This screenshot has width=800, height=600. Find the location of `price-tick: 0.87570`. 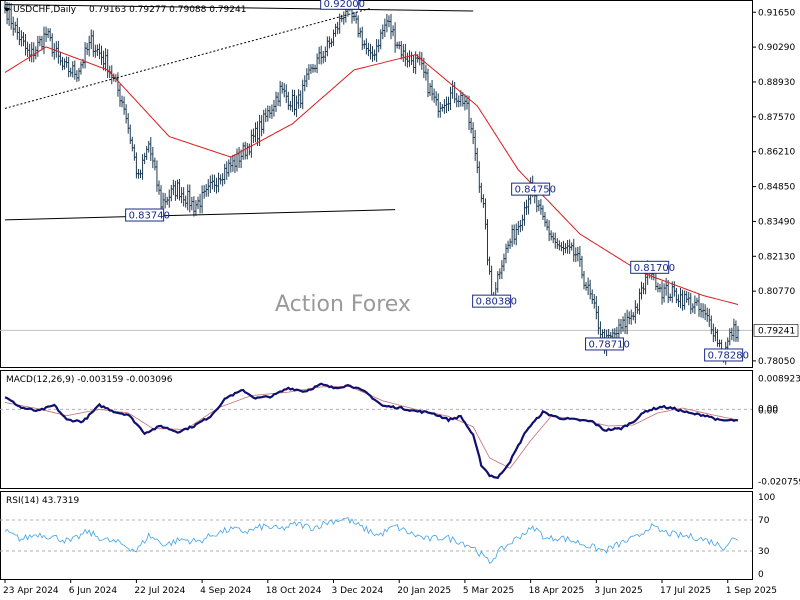

price-tick: 0.87570 is located at coordinates (773, 118).